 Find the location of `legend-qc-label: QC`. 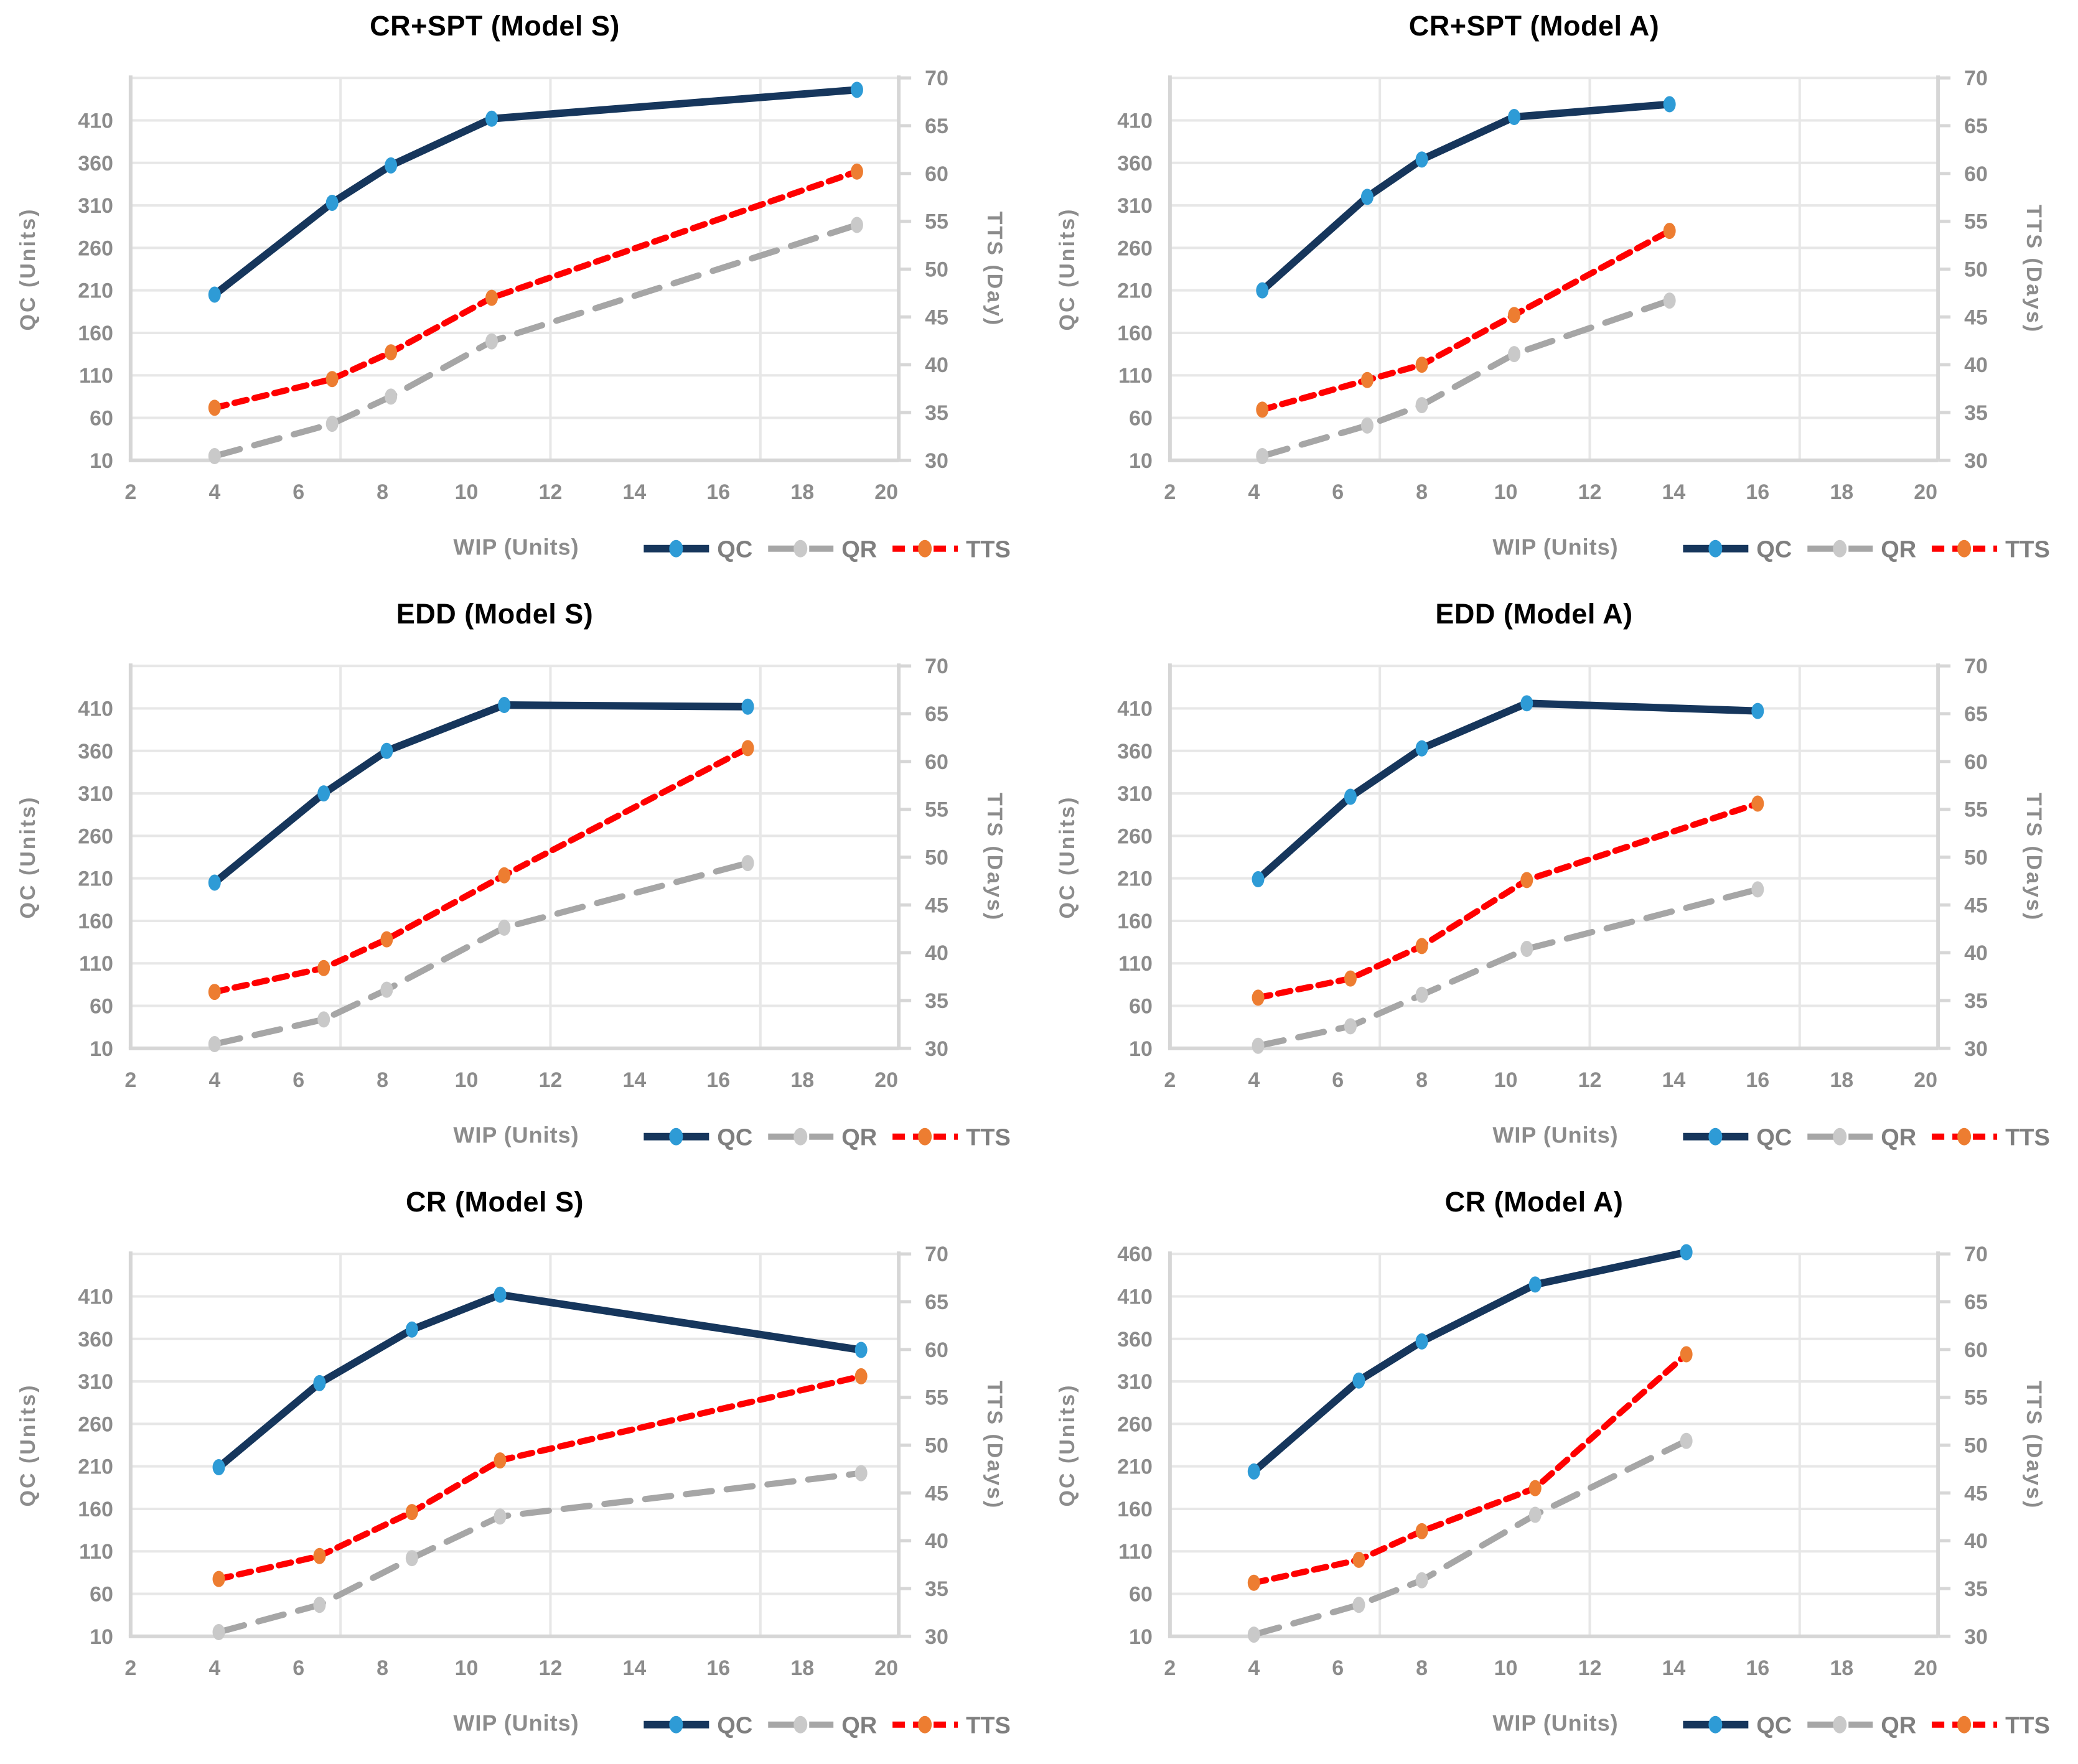

legend-qc-label: QC is located at coordinates (734, 550).